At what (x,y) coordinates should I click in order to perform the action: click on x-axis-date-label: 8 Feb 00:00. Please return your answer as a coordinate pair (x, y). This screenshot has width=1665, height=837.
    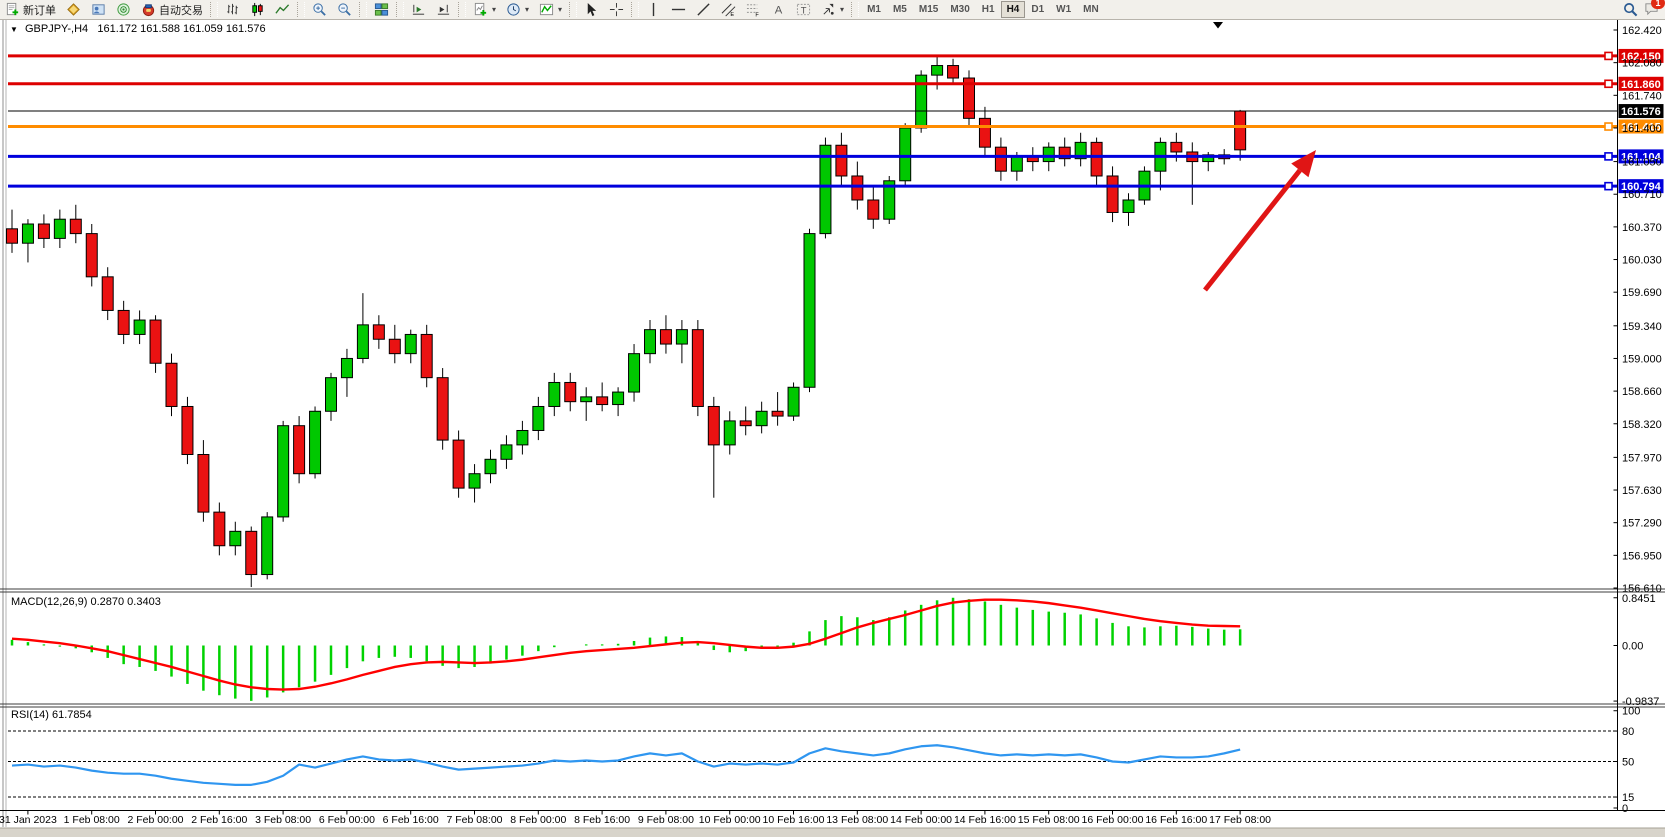
    Looking at the image, I should click on (538, 820).